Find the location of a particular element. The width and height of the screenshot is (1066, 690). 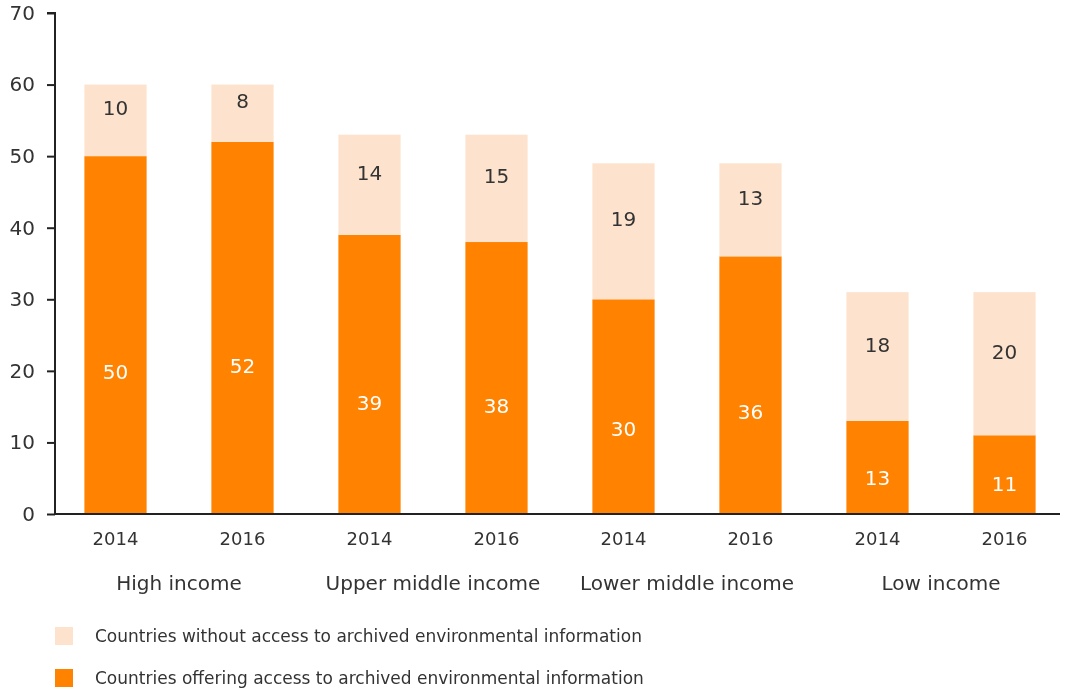

text: Lower middle income is located at coordinates (687, 583).